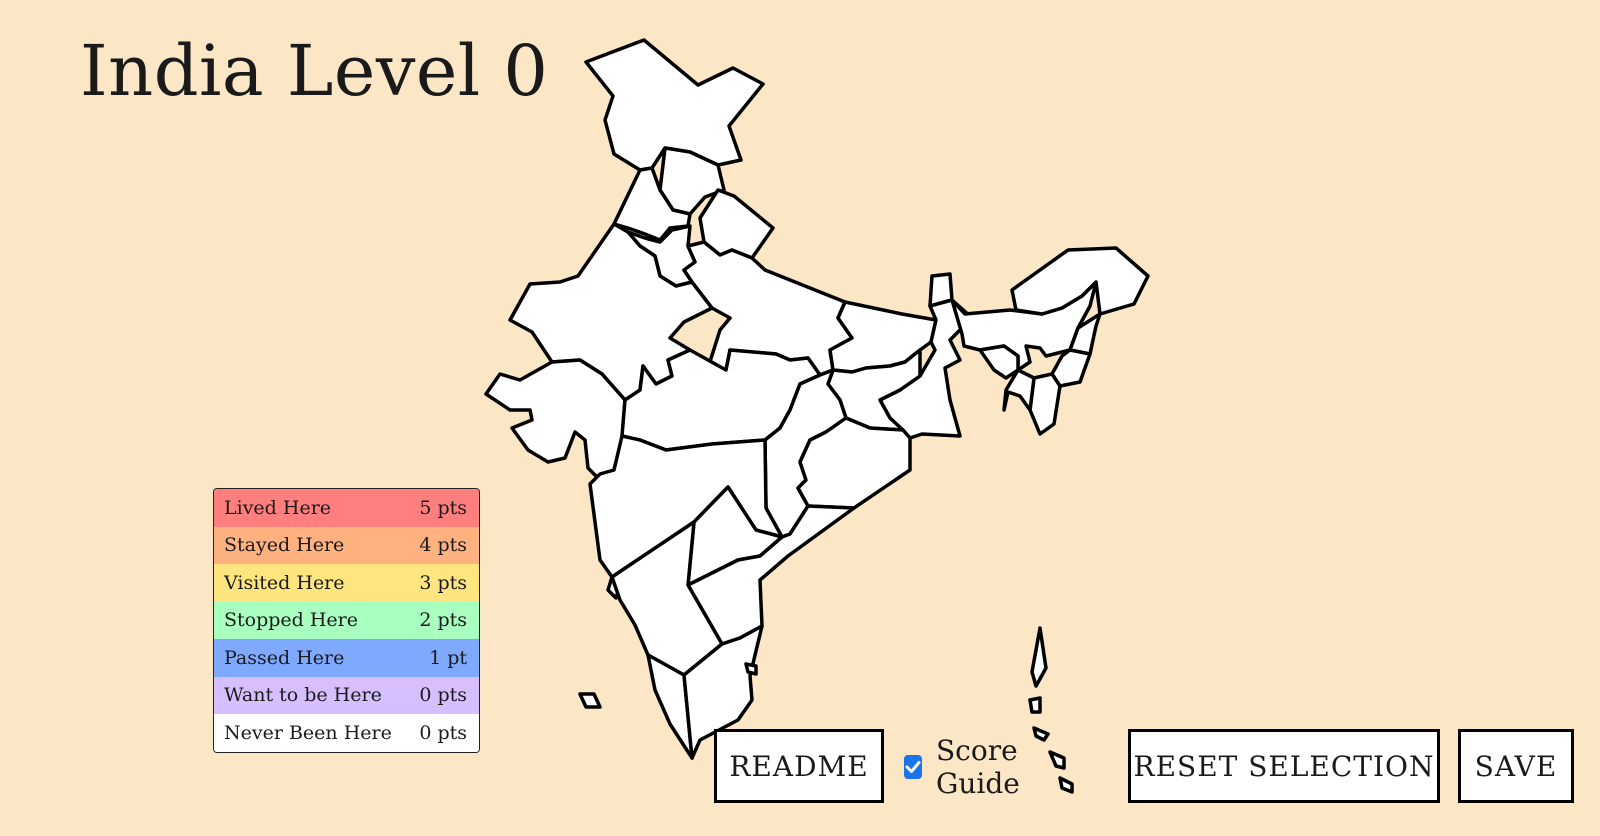 The width and height of the screenshot is (1600, 836). I want to click on region-gujarat, so click(555, 420).